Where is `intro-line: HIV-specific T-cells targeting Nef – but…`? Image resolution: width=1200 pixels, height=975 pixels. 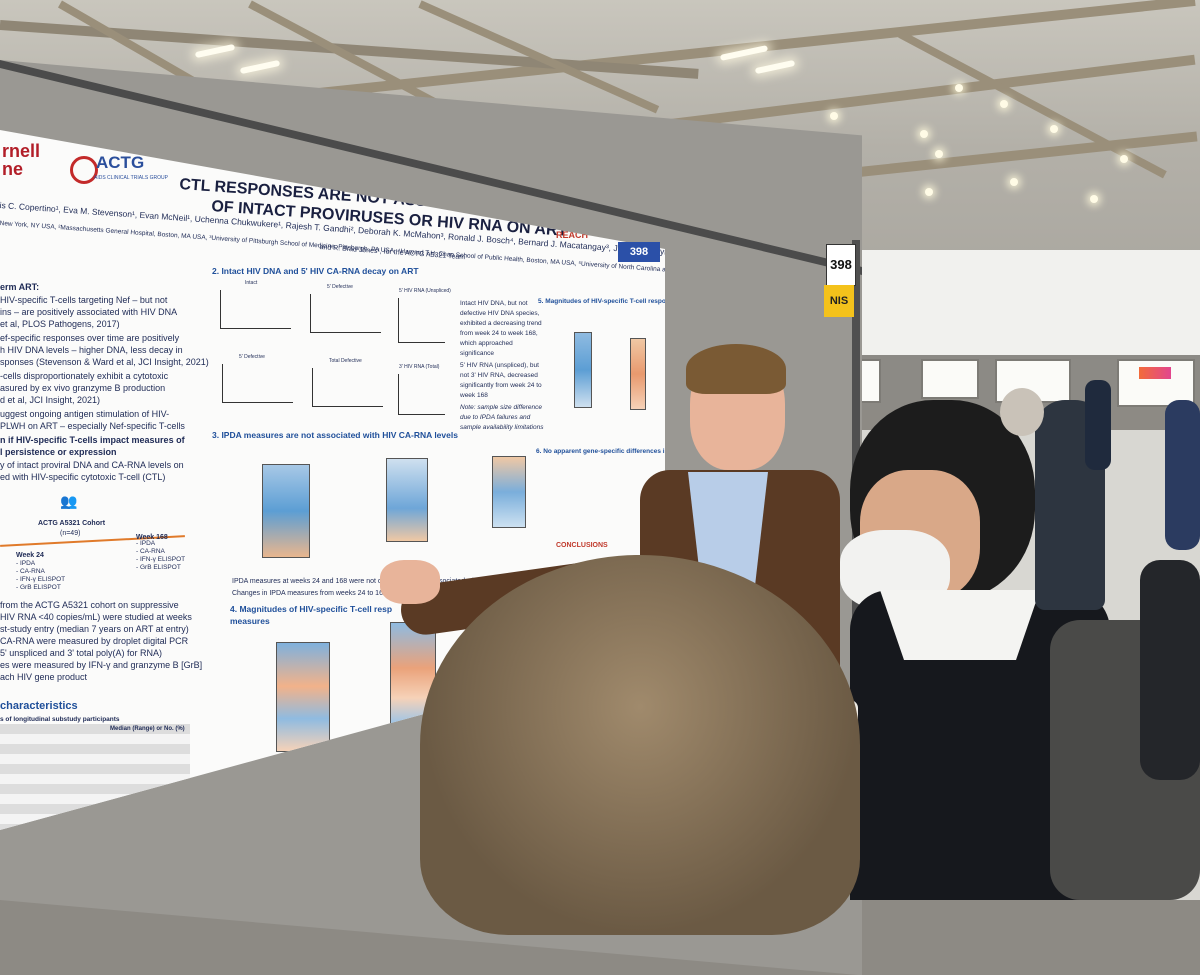
intro-line: HIV-specific T-cells targeting Nef – but… is located at coordinates (84, 300).